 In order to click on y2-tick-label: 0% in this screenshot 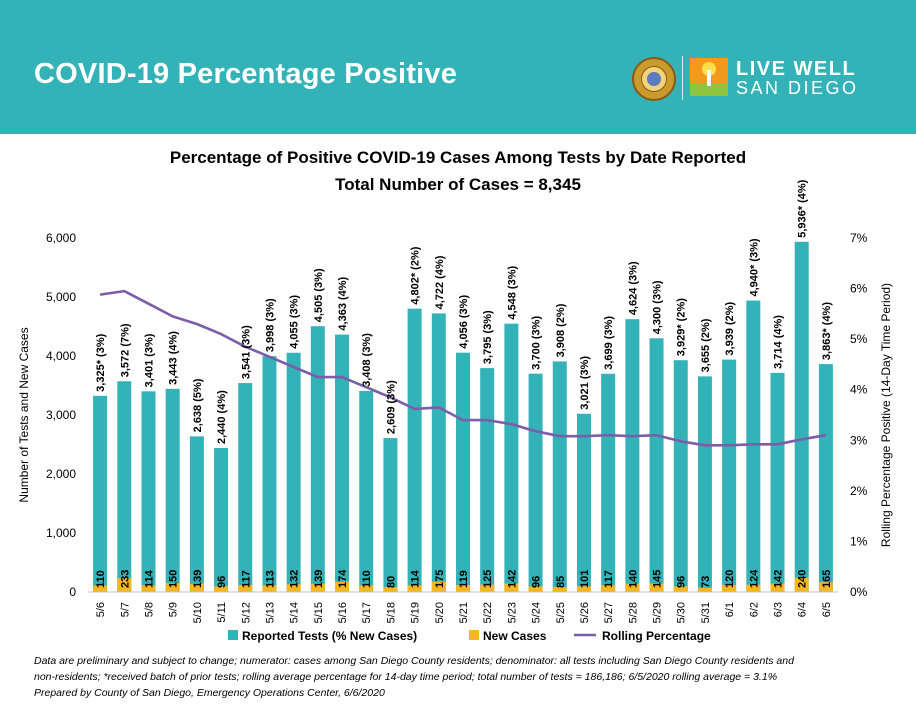, I will do `click(859, 592)`.